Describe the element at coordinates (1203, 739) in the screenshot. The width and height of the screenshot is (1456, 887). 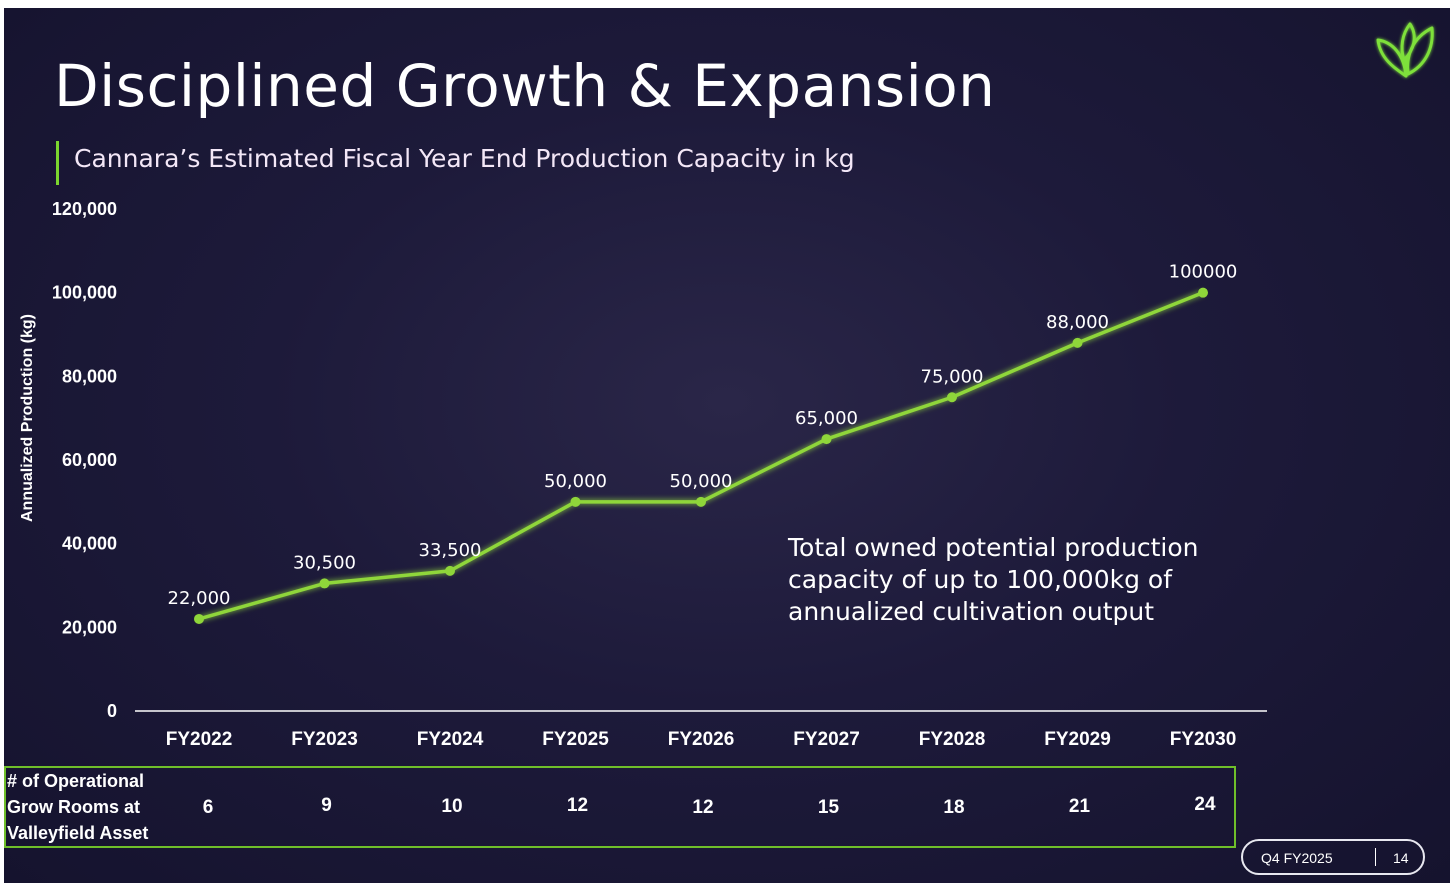
I see `x-tick-label: FY2030` at that location.